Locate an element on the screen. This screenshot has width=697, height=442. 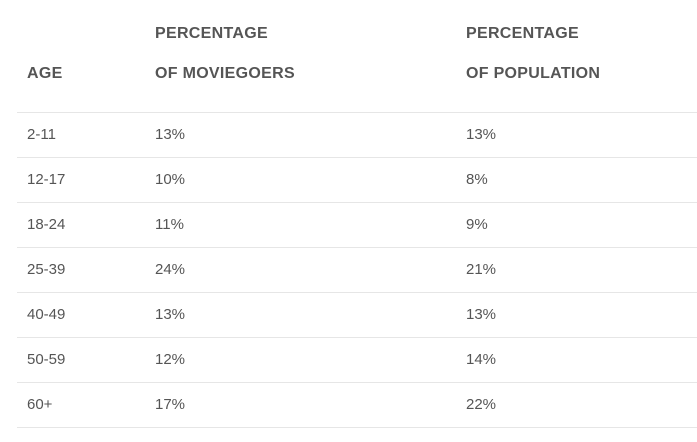
table-row: 50-59 12% 14% is located at coordinates (357, 360).